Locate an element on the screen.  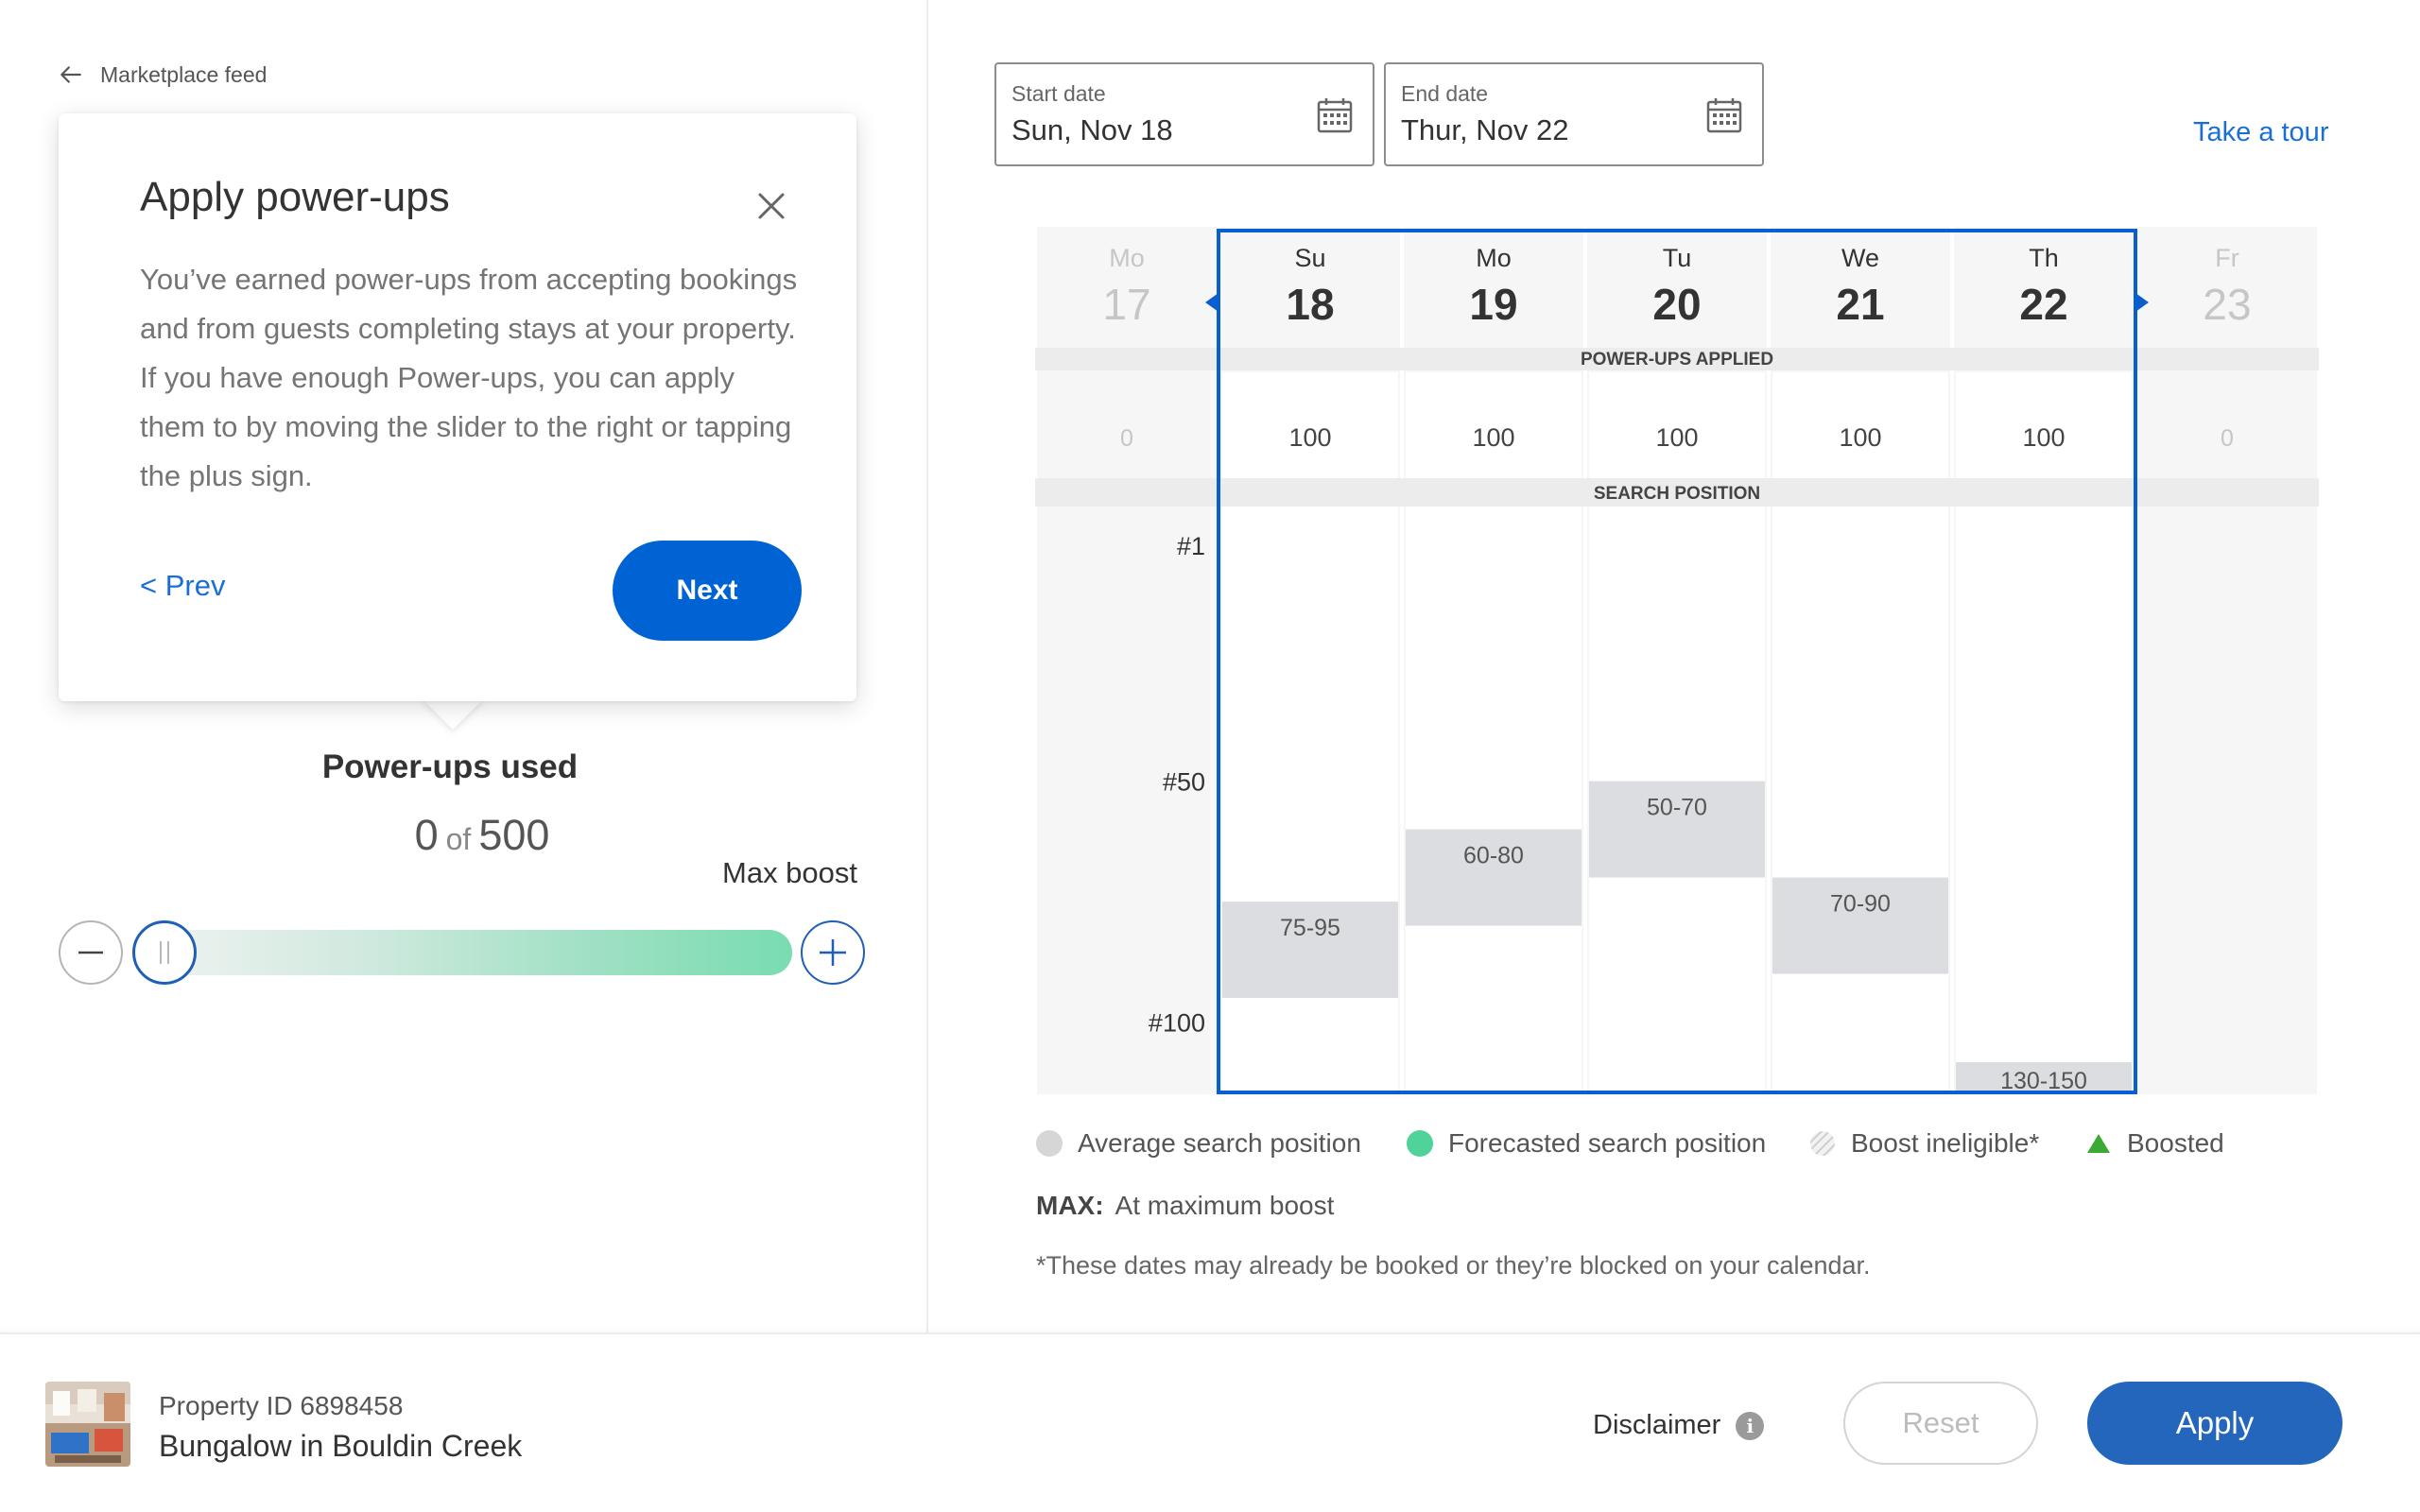
start-date-value: Sun, Nov 18 is located at coordinates (1092, 129).